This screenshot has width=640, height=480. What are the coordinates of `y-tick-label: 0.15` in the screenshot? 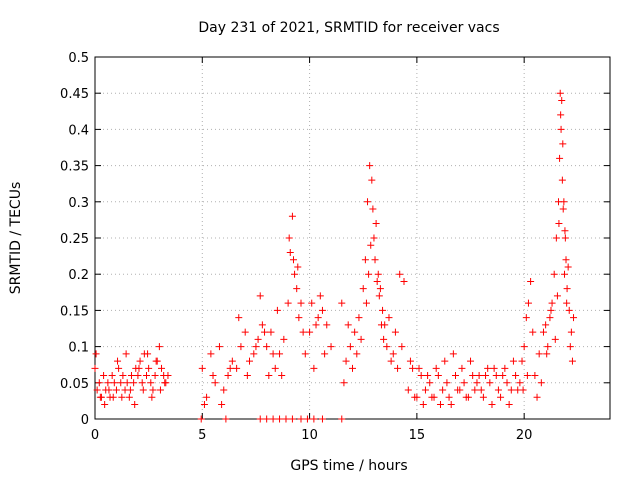 It's located at (74, 311).